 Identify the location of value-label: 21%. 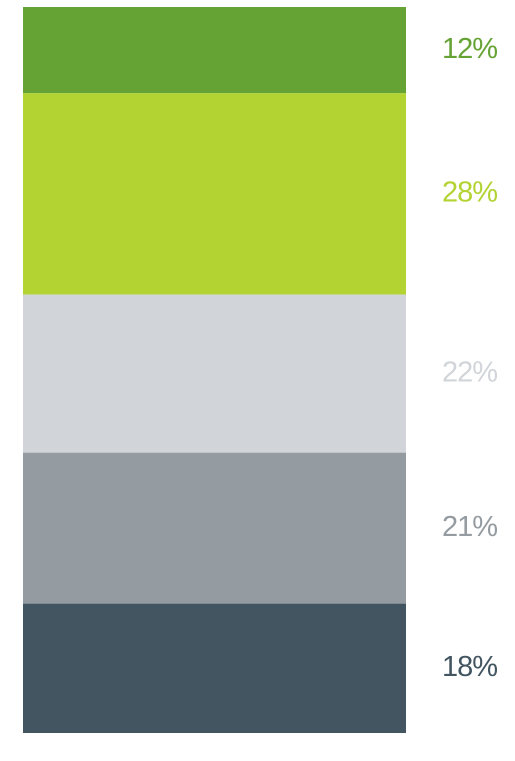
(469, 527).